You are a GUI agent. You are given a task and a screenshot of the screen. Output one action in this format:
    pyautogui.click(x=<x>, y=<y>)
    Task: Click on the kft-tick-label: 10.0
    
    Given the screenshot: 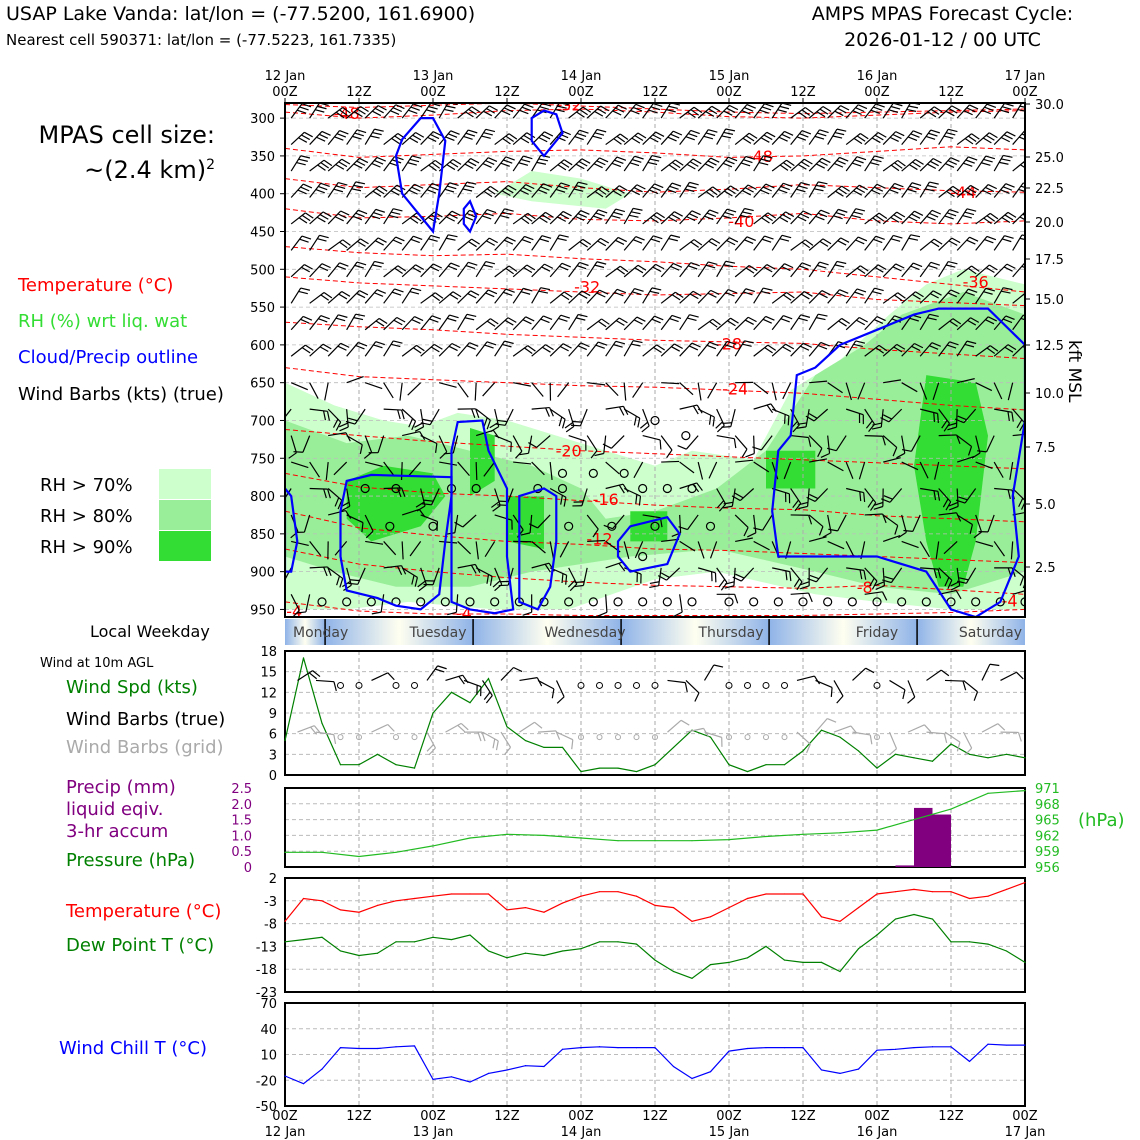 What is the action you would take?
    pyautogui.click(x=1049, y=394)
    